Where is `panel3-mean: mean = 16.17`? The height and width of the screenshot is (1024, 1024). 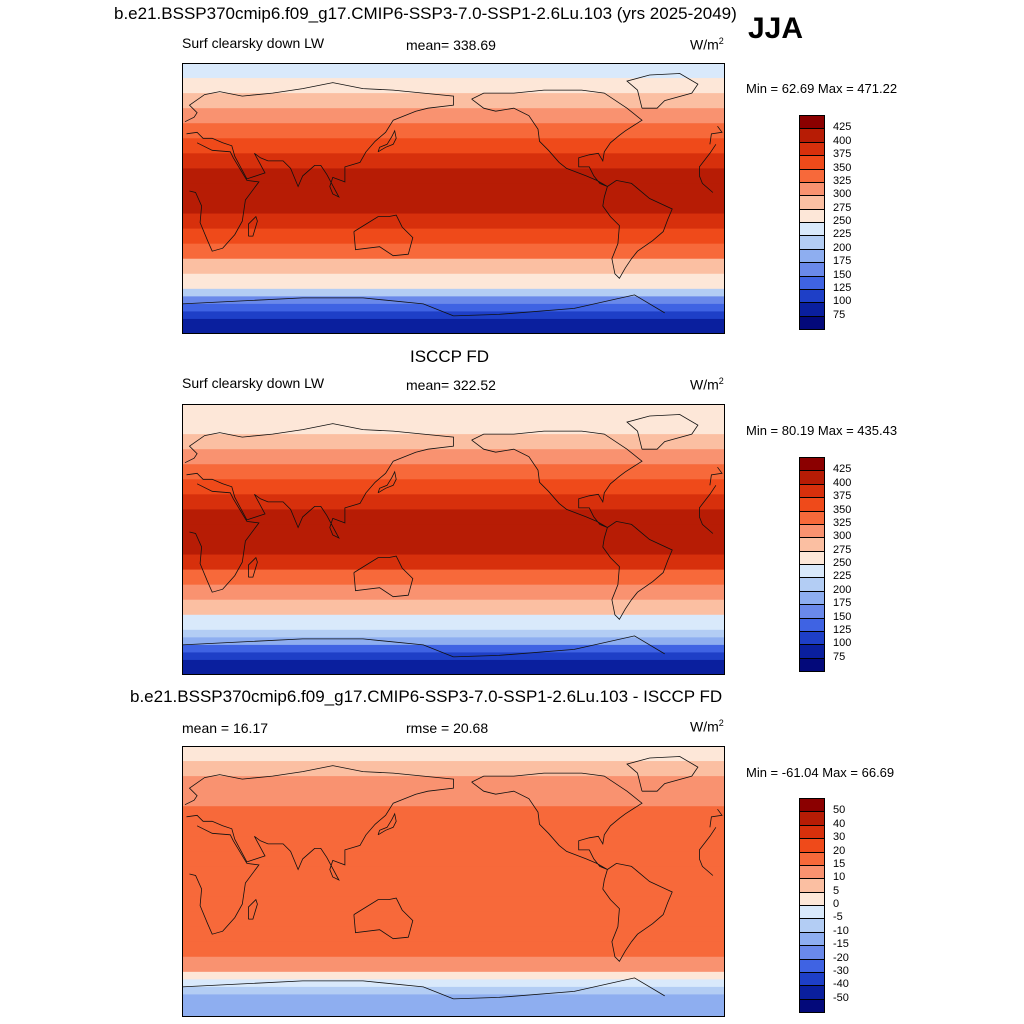 panel3-mean: mean = 16.17 is located at coordinates (225, 728).